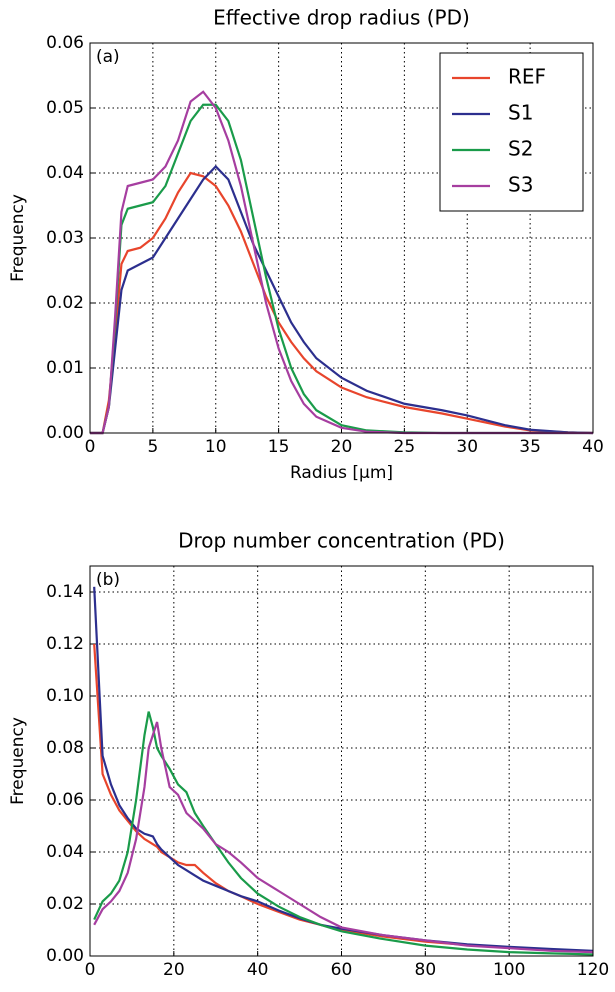  Describe the element at coordinates (467, 447) in the screenshot. I see `x-tick-label: 30` at that location.